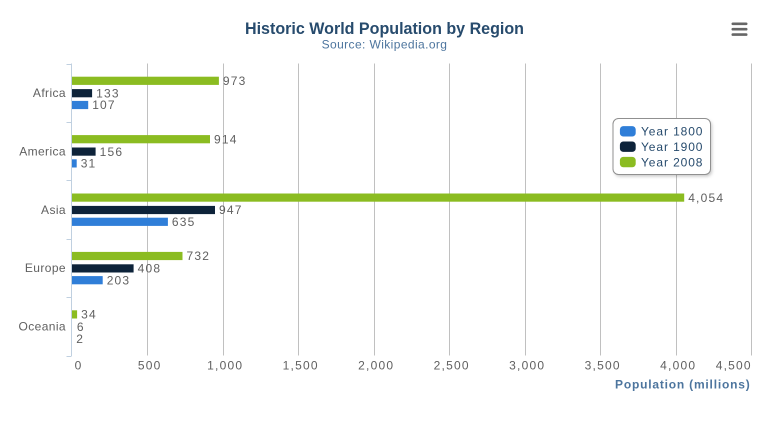  I want to click on svg-text: 3,500, so click(603, 366).